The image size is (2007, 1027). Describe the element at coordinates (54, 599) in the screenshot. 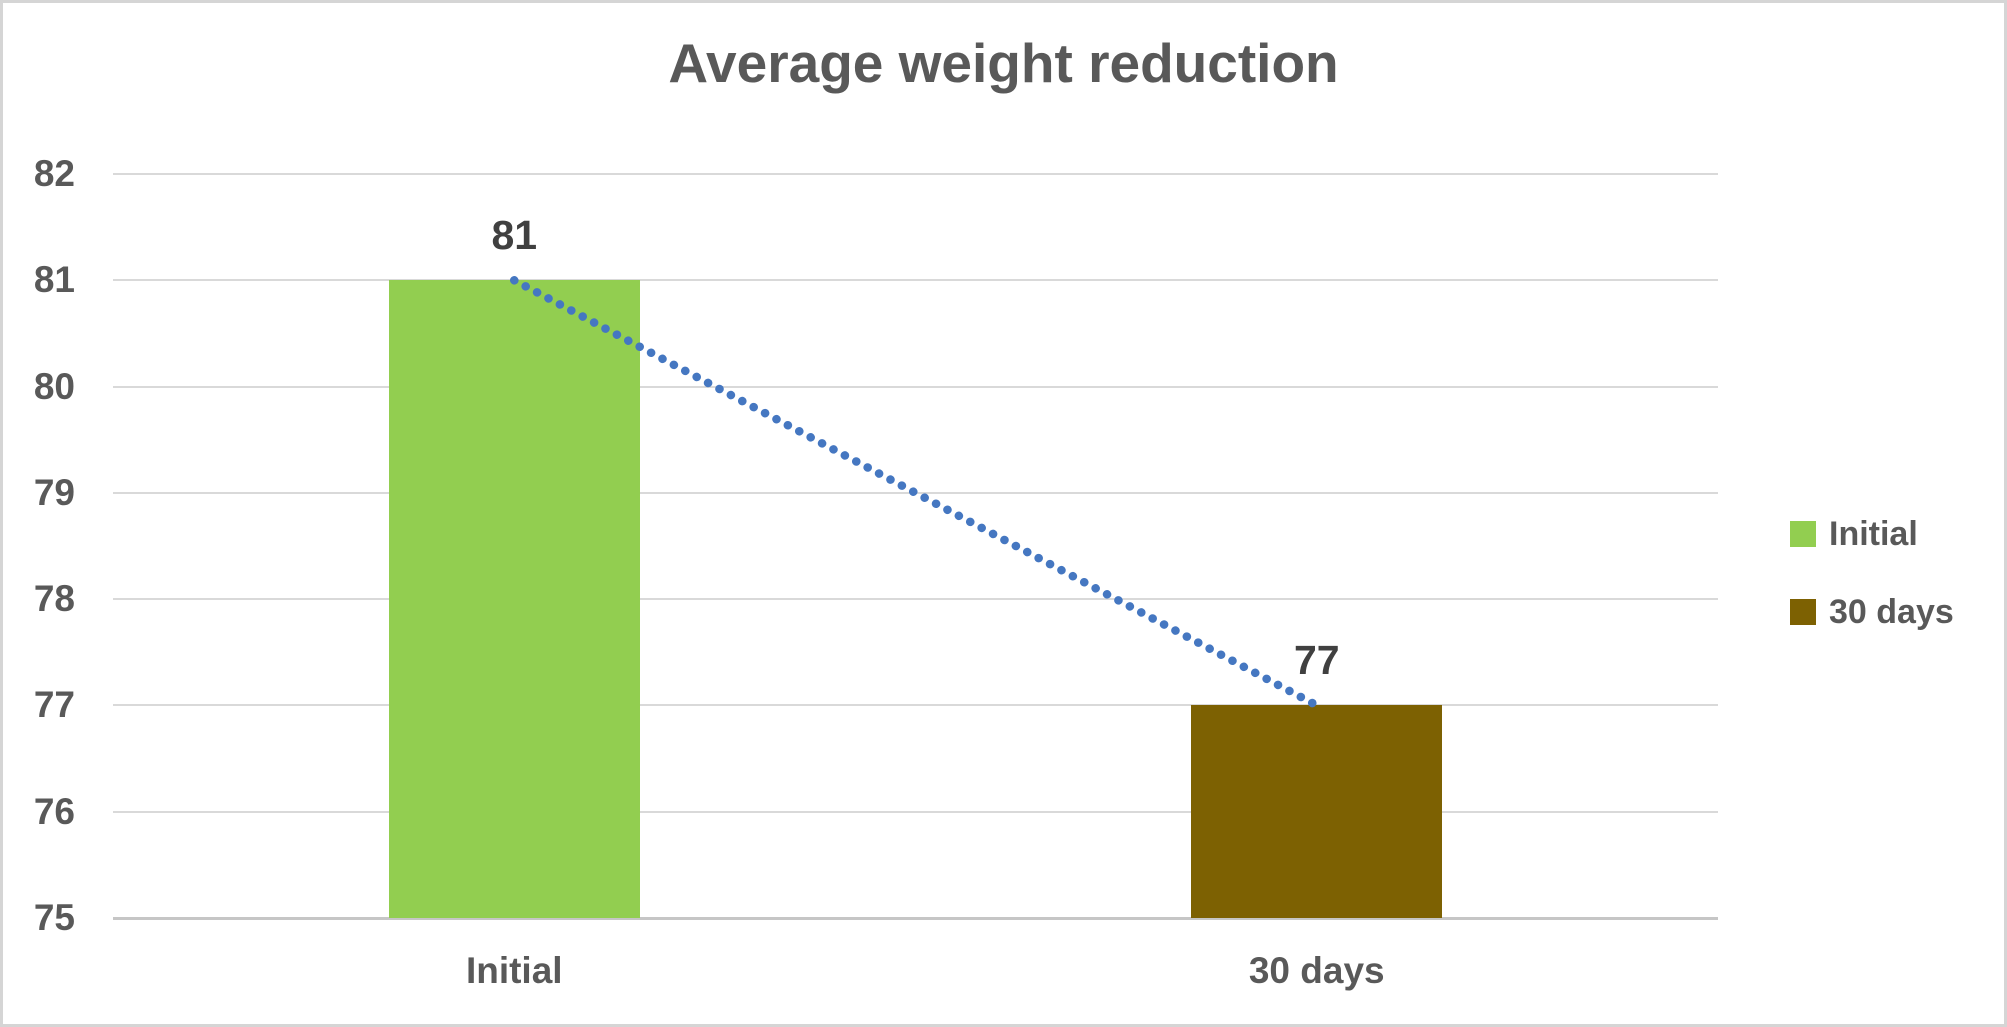

I see `y-tick-label: 78` at that location.